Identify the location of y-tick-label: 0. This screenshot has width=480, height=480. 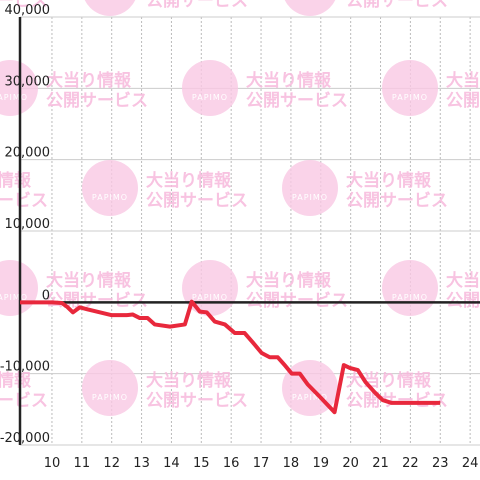
(46, 295).